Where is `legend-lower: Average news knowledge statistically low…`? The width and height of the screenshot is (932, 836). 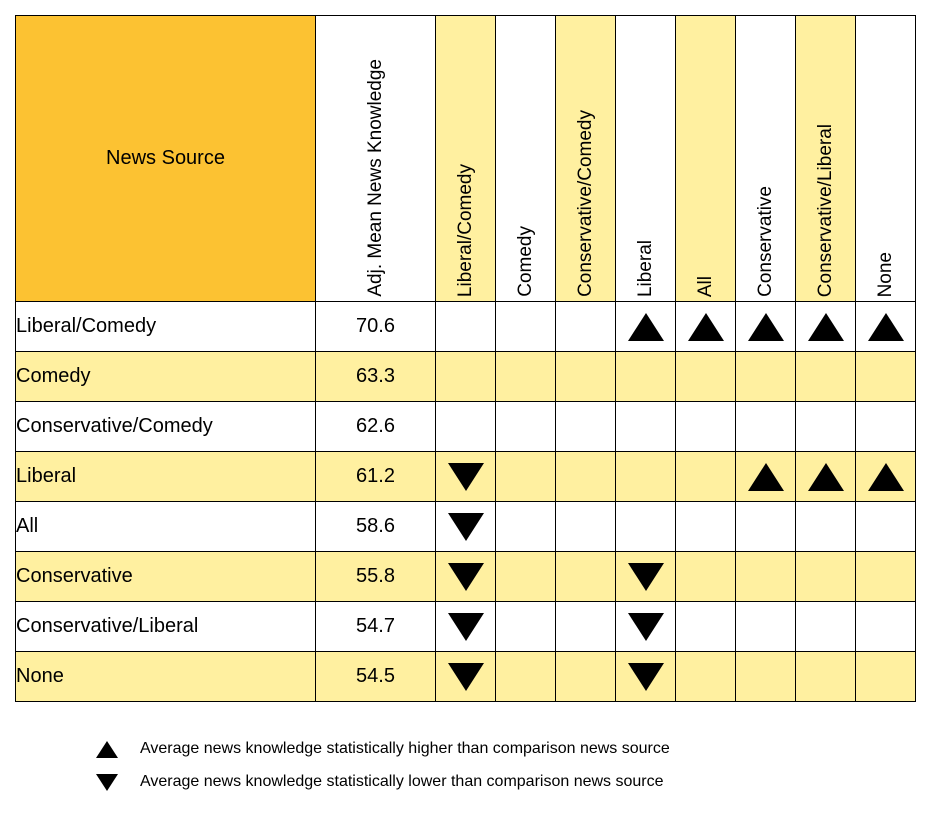
legend-lower: Average news knowledge statistically low… is located at coordinates (380, 782).